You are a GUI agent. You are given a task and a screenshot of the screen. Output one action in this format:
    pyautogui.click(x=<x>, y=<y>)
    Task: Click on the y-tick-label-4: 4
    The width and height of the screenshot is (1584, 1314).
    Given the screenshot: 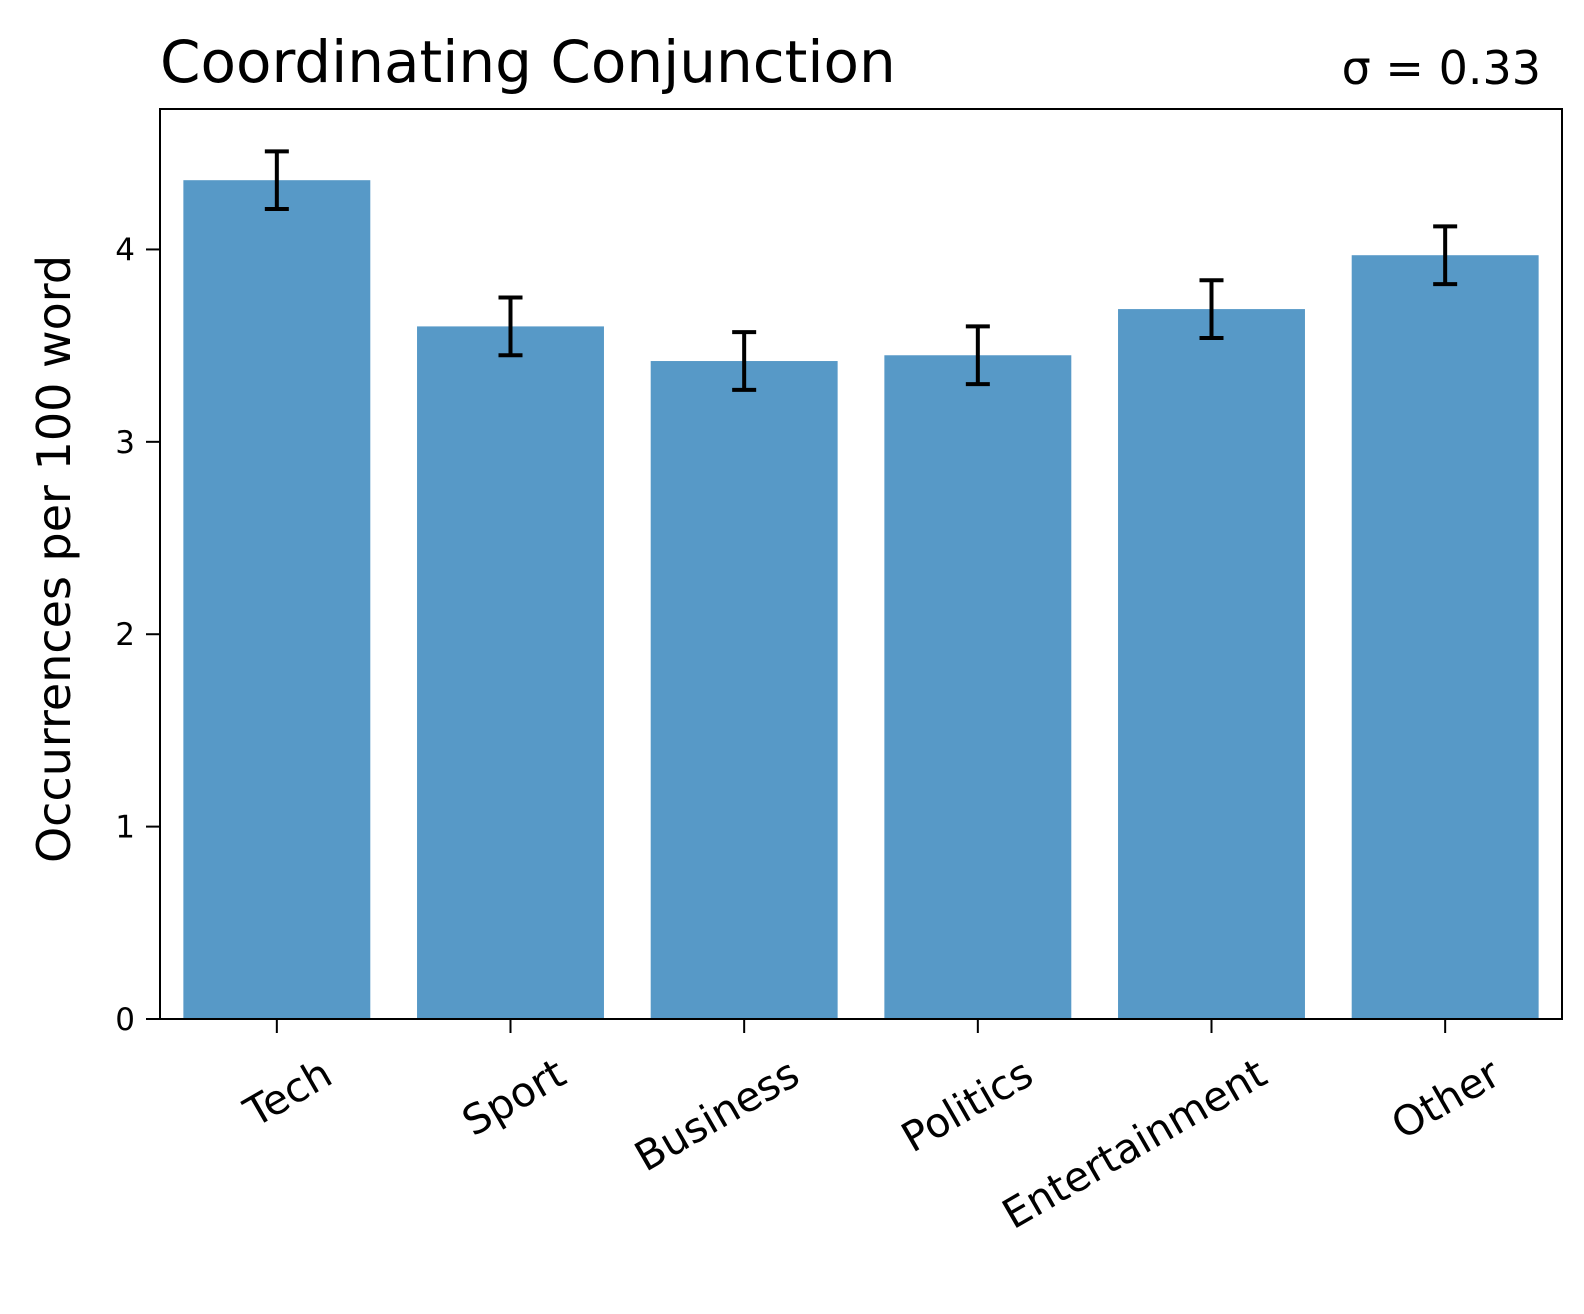 What is the action you would take?
    pyautogui.click(x=125, y=250)
    